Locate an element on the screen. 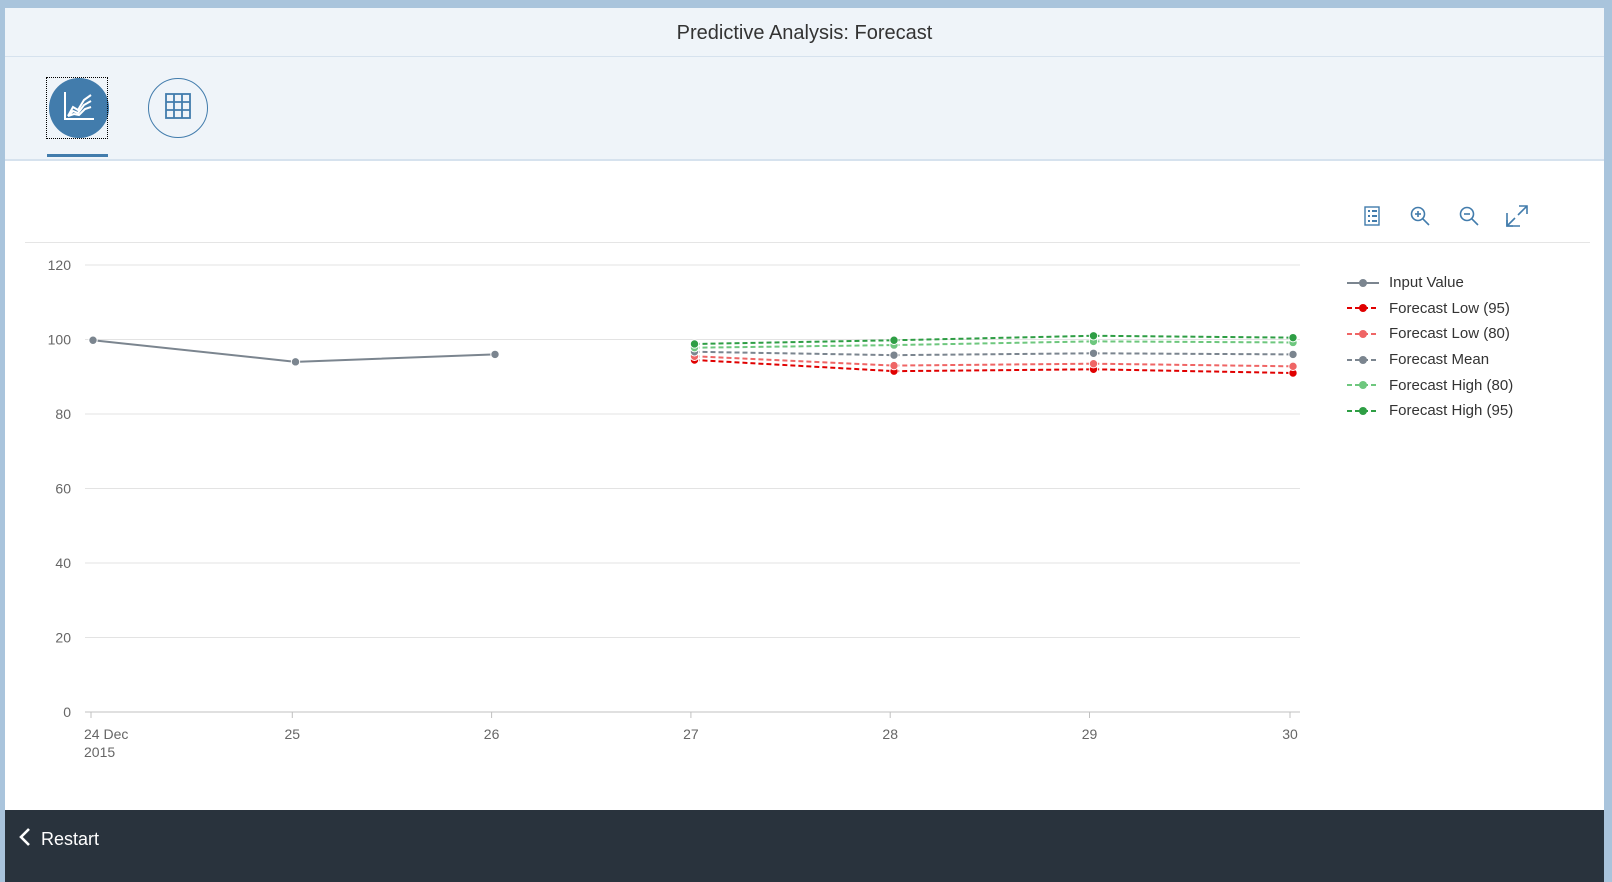  view-switcher-bar is located at coordinates (804, 109).